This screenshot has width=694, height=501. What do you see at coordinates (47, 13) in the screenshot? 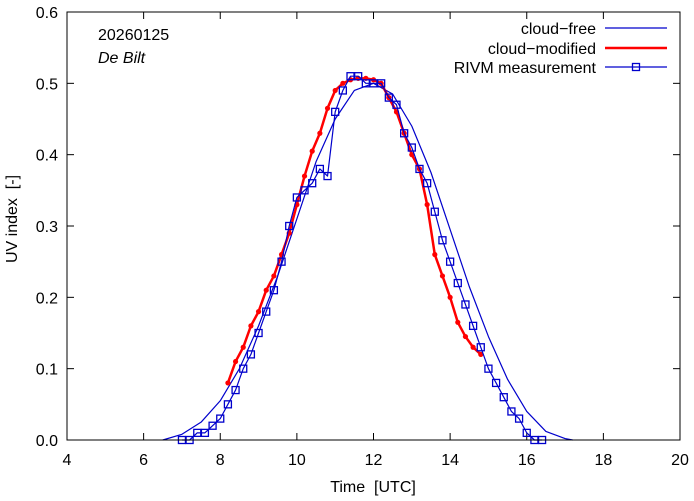
I see `y-tick-label: 0.6` at bounding box center [47, 13].